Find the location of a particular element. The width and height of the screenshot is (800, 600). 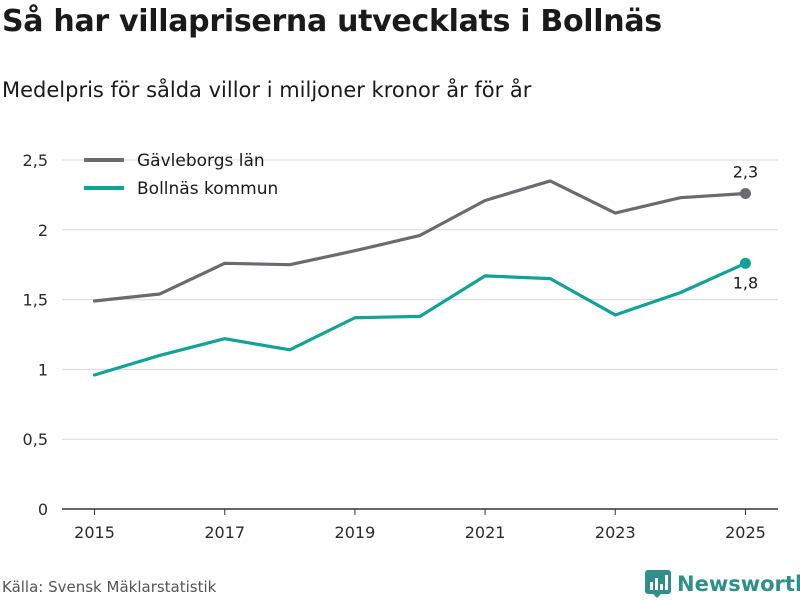

y-tick-label: 2 is located at coordinates (43, 230).